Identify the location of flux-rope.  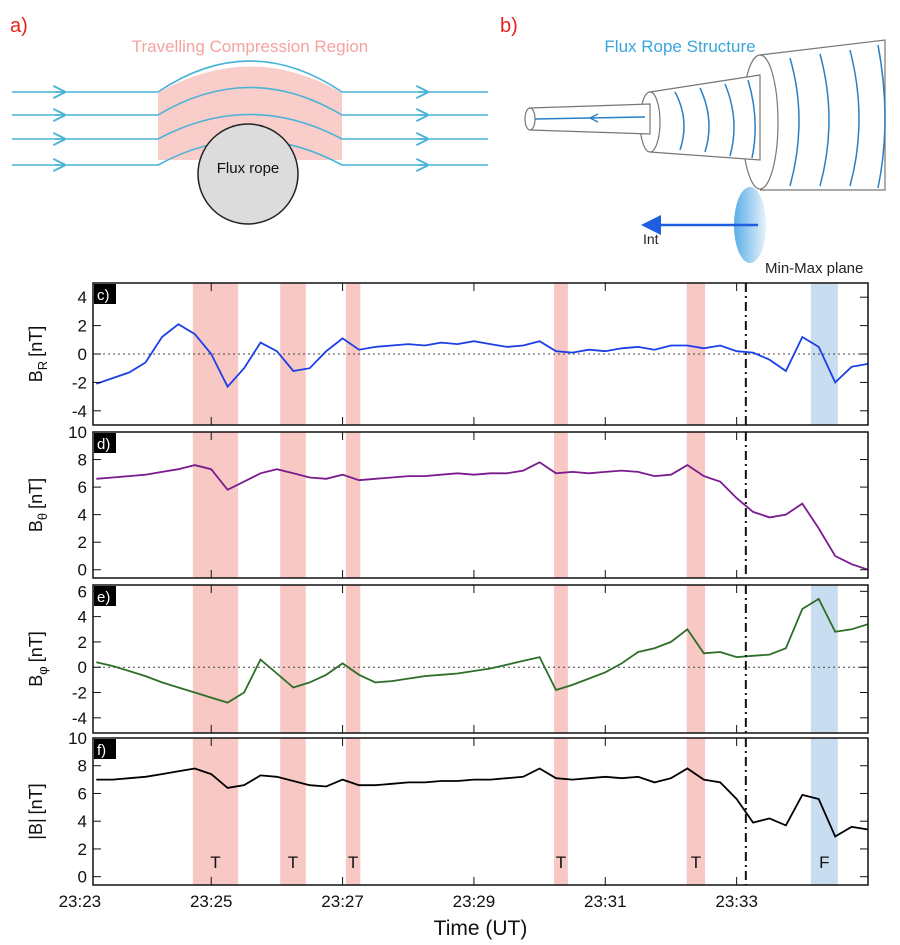
(248, 174).